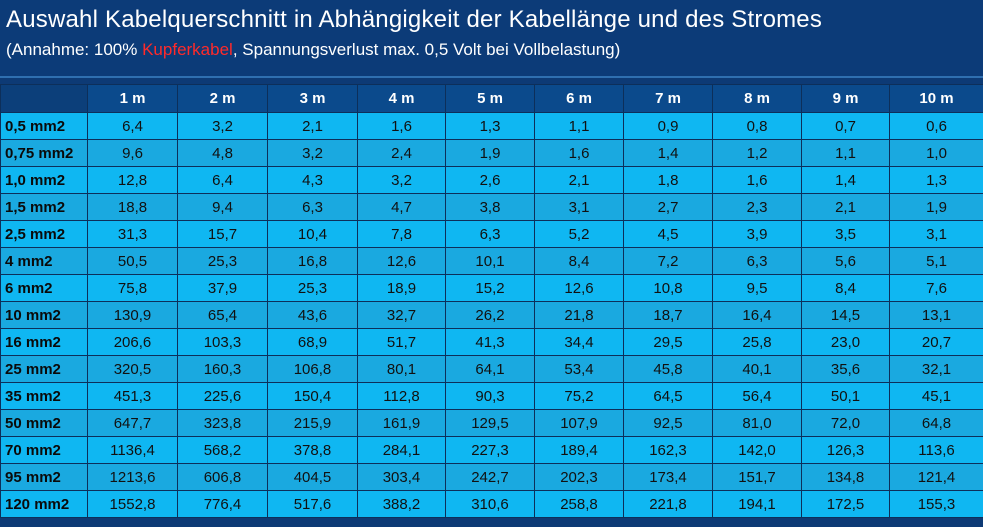 The height and width of the screenshot is (527, 983). I want to click on table-cell: 4,5, so click(668, 234).